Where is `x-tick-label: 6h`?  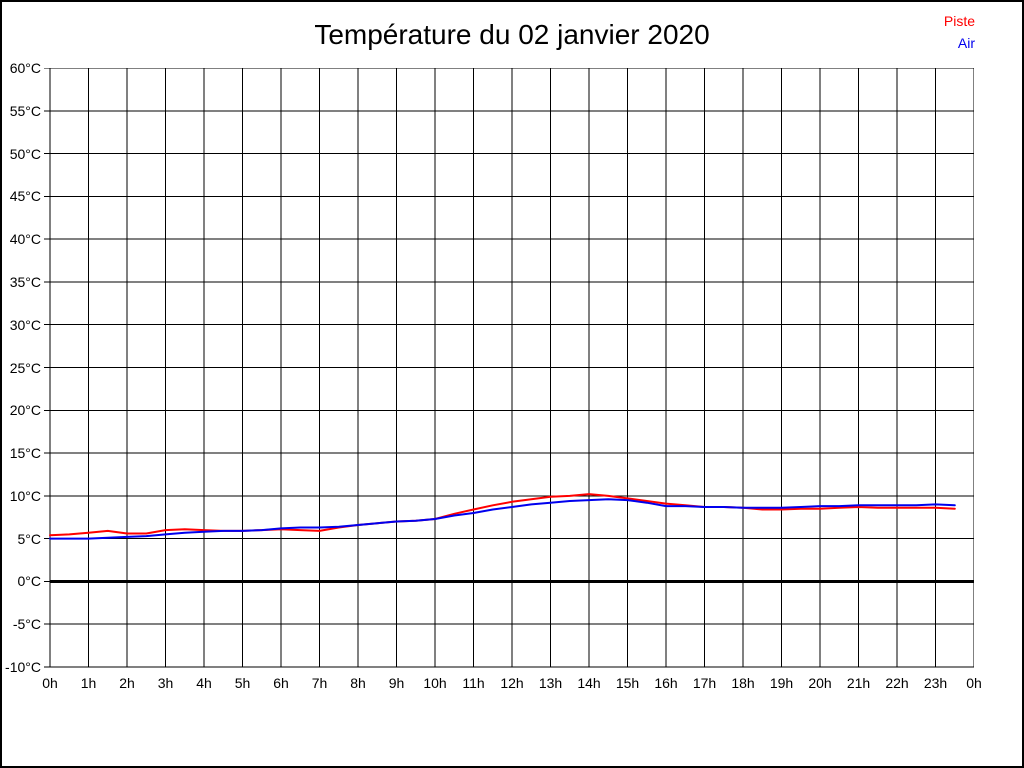
x-tick-label: 6h is located at coordinates (281, 683).